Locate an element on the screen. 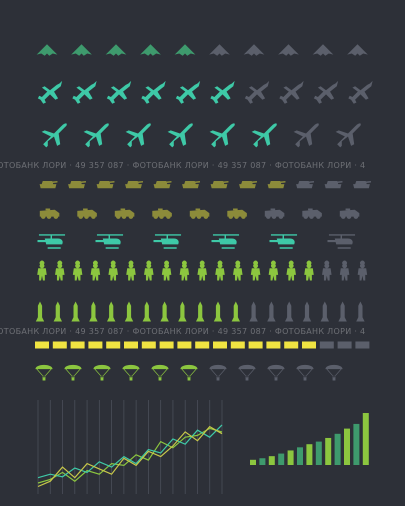 Image resolution: width=405 pixels, height=506 pixels. chart-series-line is located at coordinates (130, 456).